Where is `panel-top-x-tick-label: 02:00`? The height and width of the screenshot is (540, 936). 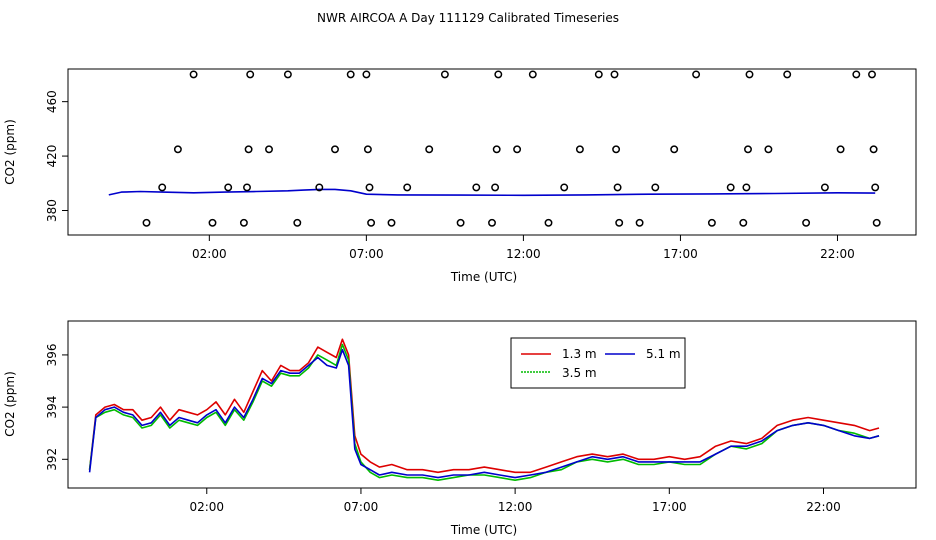
panel-top-x-tick-label: 02:00 is located at coordinates (209, 254).